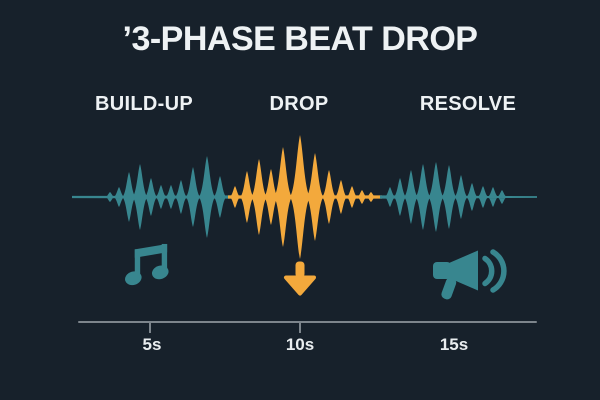 The width and height of the screenshot is (600, 400). Describe the element at coordinates (305, 197) in the screenshot. I see `waveform-section-drop` at that location.